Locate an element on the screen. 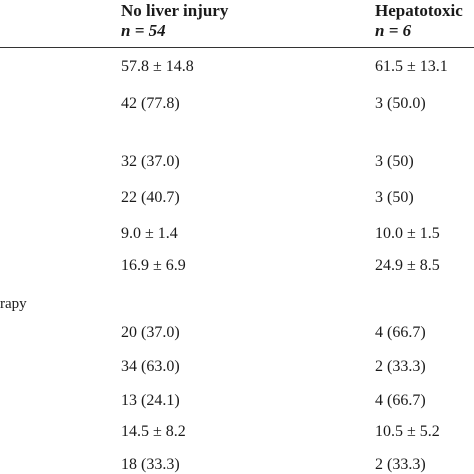  cell-no-liver-injury: 18 (33.3) is located at coordinates (150, 464).